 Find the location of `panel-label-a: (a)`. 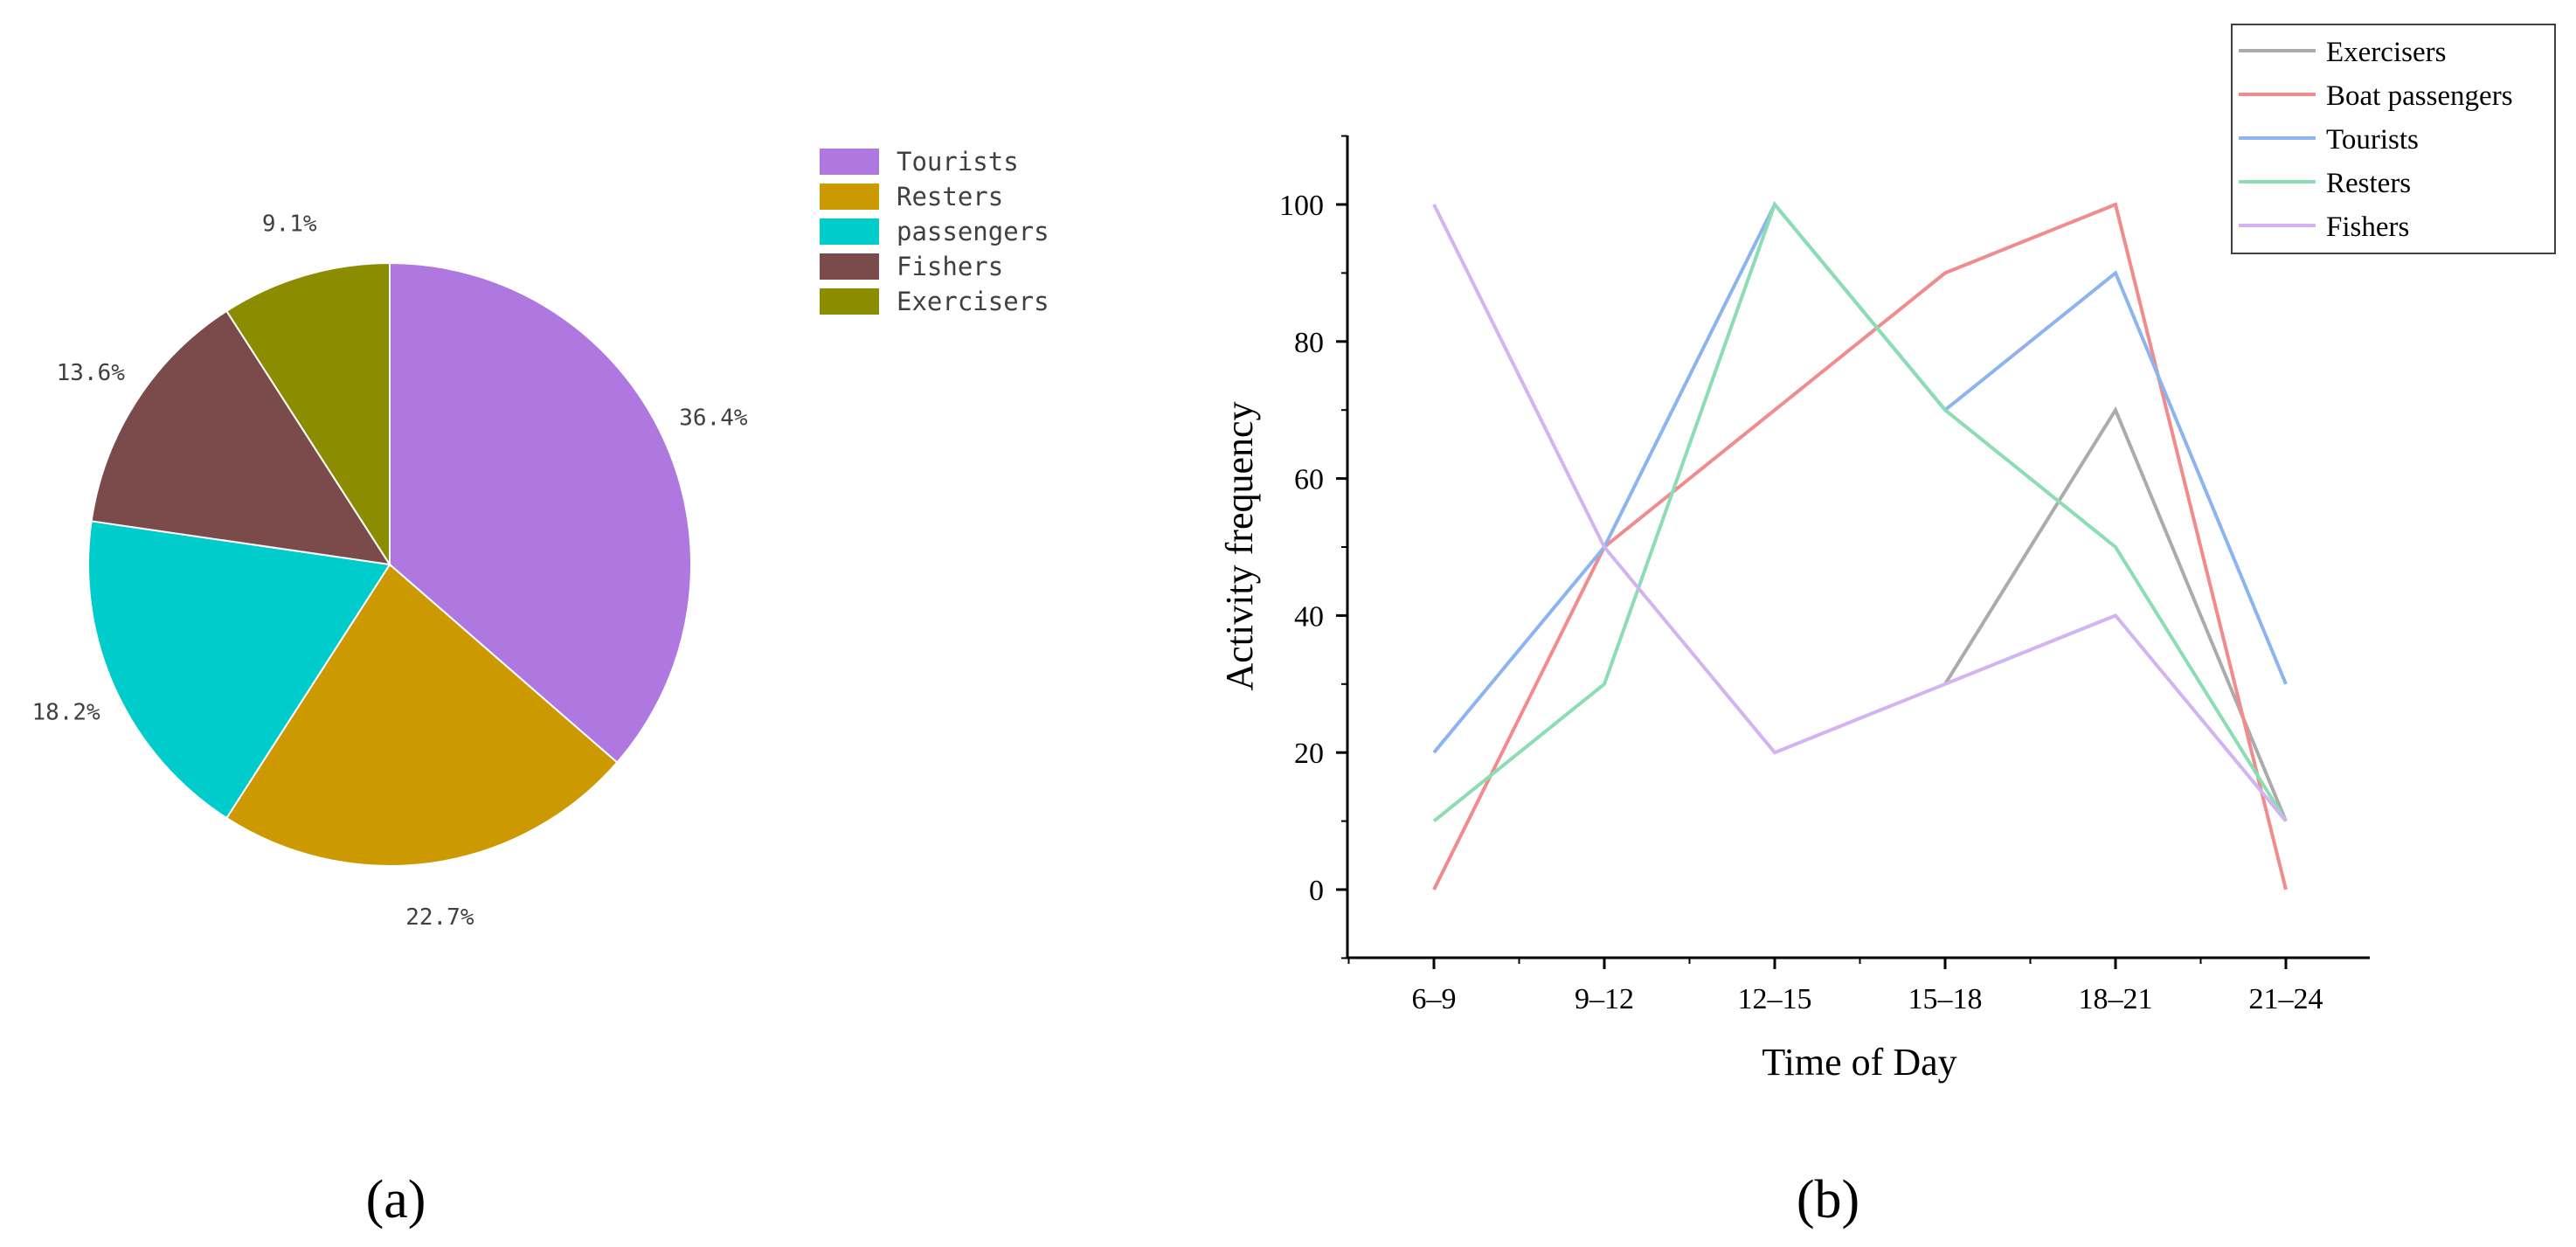

panel-label-a: (a) is located at coordinates (396, 1200).